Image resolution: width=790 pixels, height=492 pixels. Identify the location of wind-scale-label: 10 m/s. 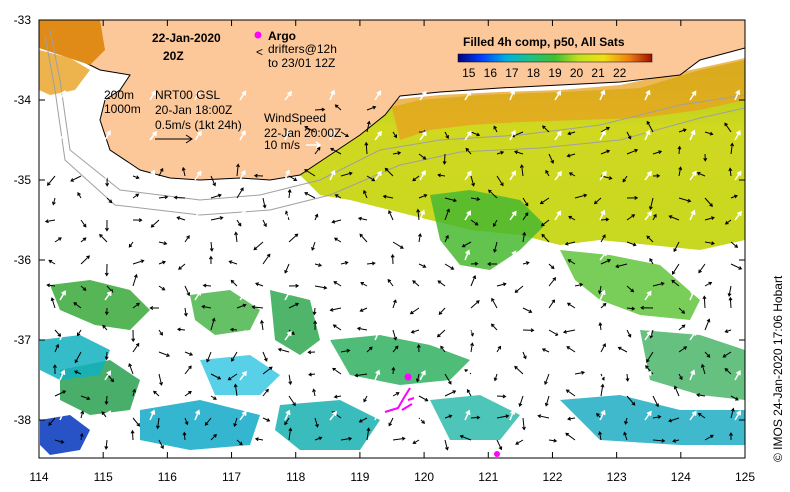
(282, 145).